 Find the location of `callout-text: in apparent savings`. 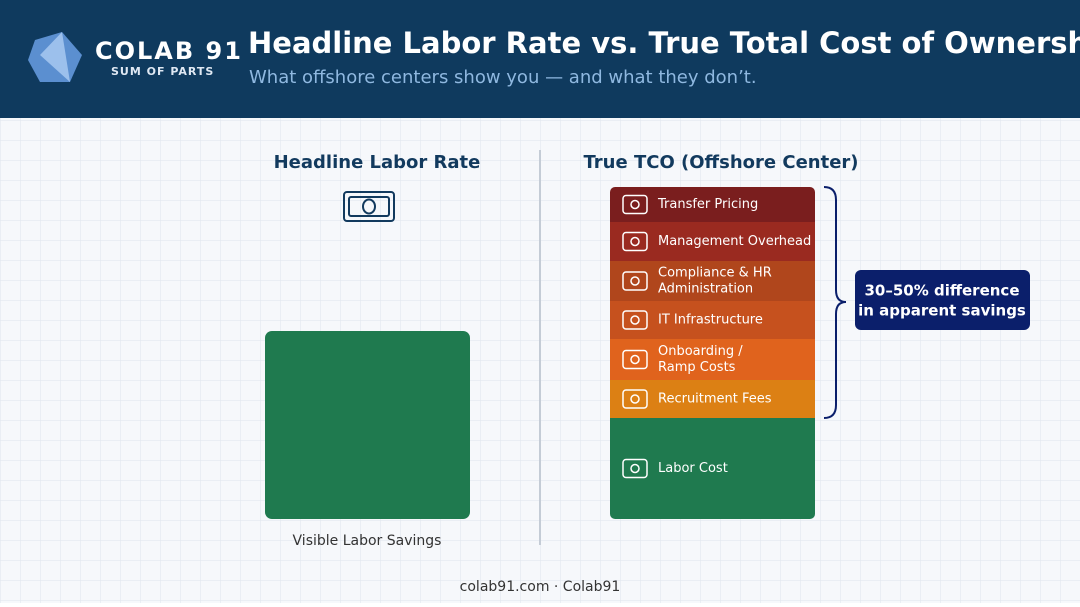

callout-text: in apparent savings is located at coordinates (942, 311).